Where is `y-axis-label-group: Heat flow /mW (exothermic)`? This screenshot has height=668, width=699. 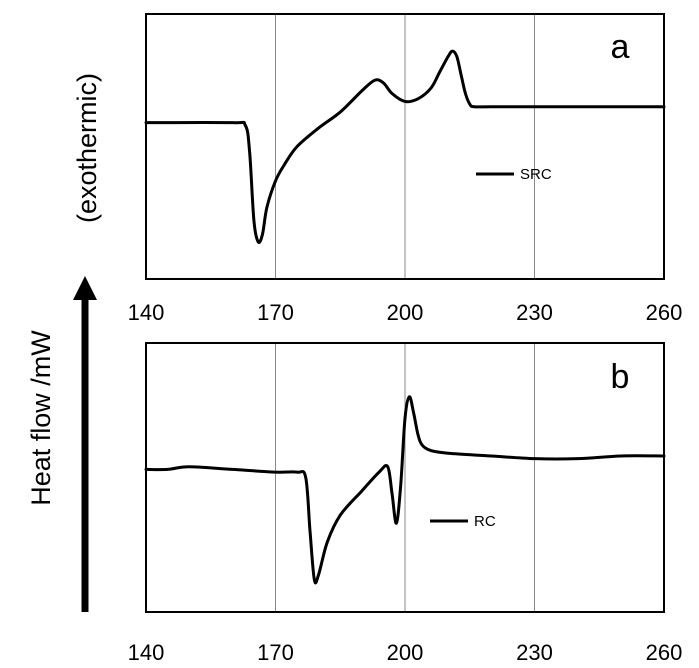 y-axis-label-group: Heat flow /mW (exothermic) is located at coordinates (64, 342).